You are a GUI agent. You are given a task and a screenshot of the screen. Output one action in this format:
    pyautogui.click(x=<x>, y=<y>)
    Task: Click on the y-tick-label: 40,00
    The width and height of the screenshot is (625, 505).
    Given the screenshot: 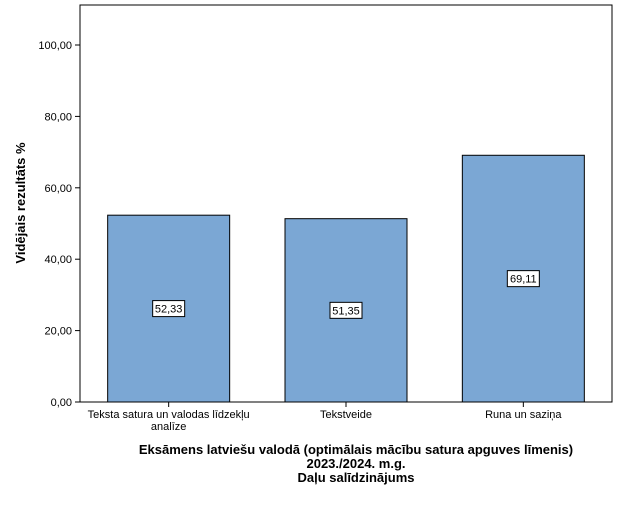 What is the action you would take?
    pyautogui.click(x=58, y=260)
    